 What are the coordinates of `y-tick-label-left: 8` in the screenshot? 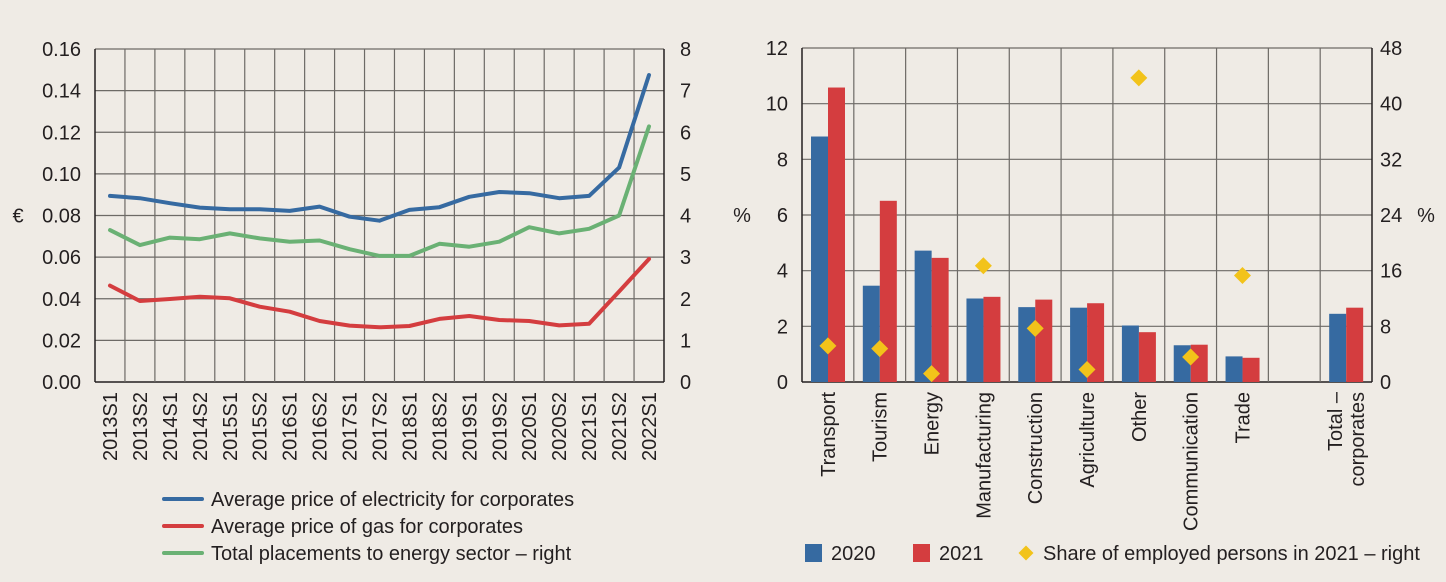 It's located at (782, 160).